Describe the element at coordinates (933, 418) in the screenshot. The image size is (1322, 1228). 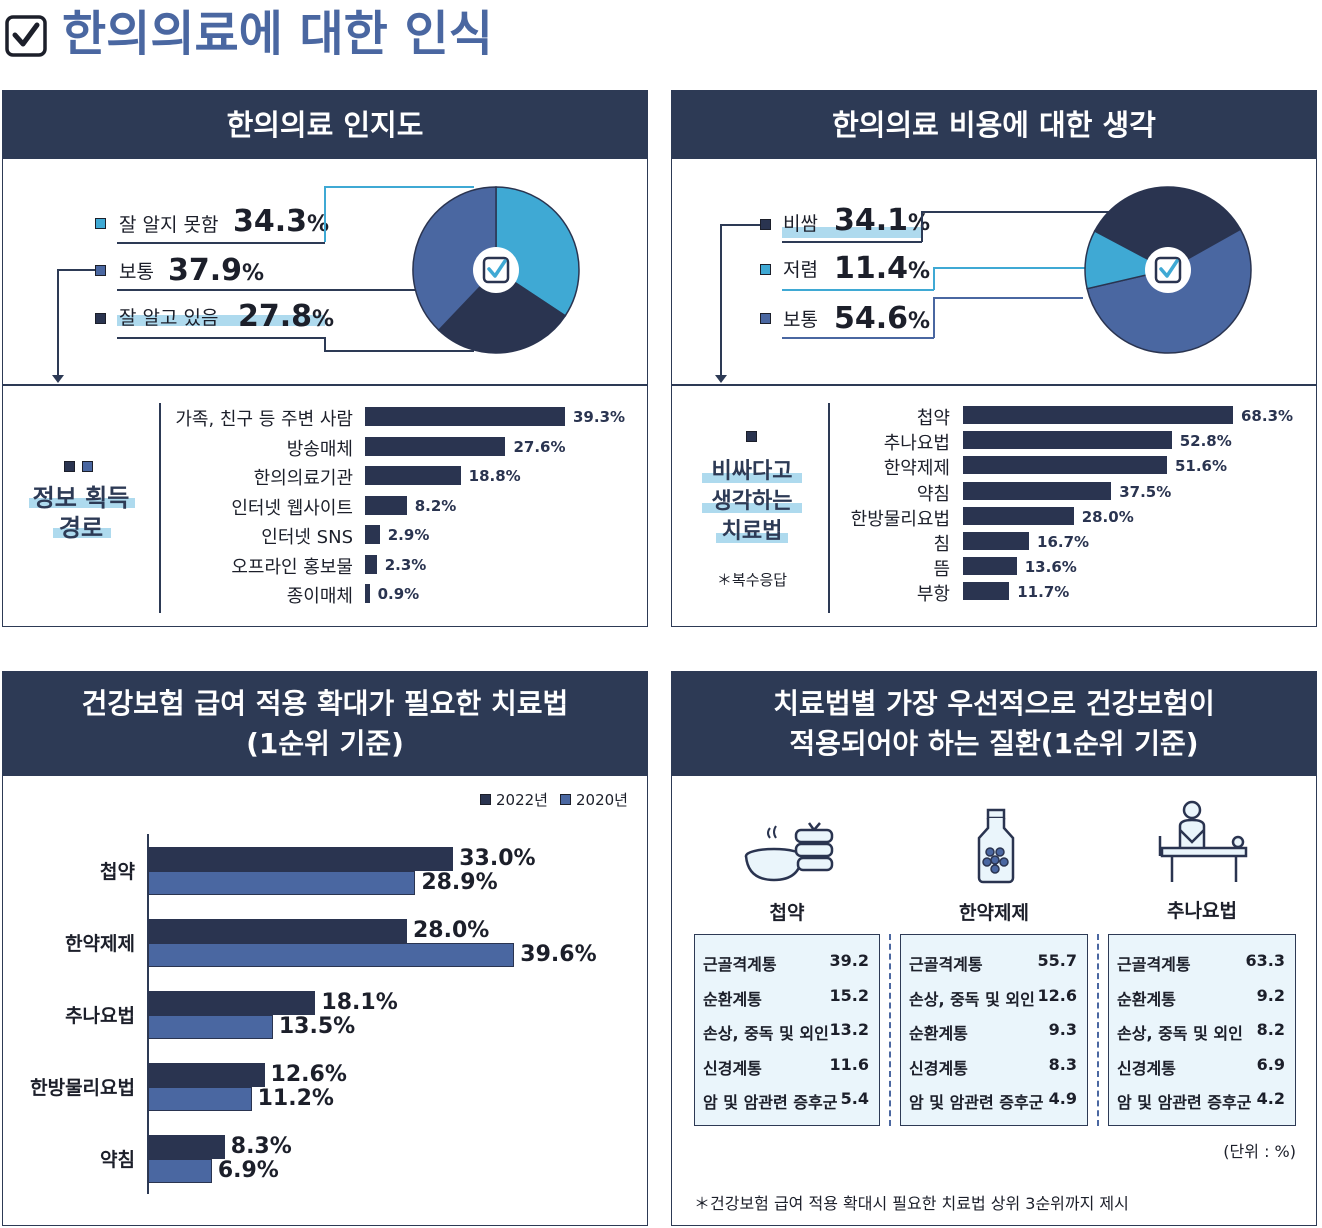
I see `bar-label: 첩약` at that location.